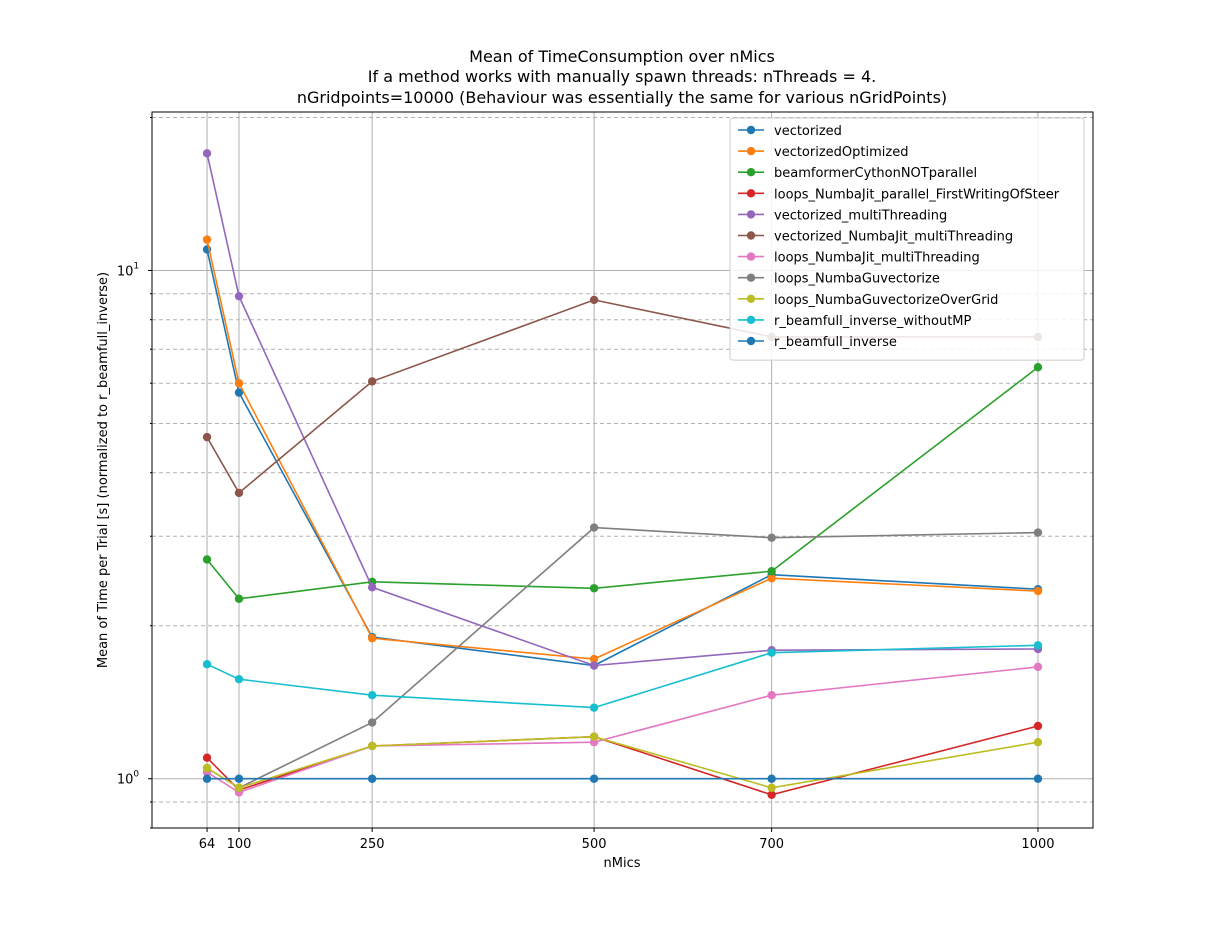 The height and width of the screenshot is (930, 1215). What do you see at coordinates (239, 844) in the screenshot?
I see `x-tick-label: 100` at bounding box center [239, 844].